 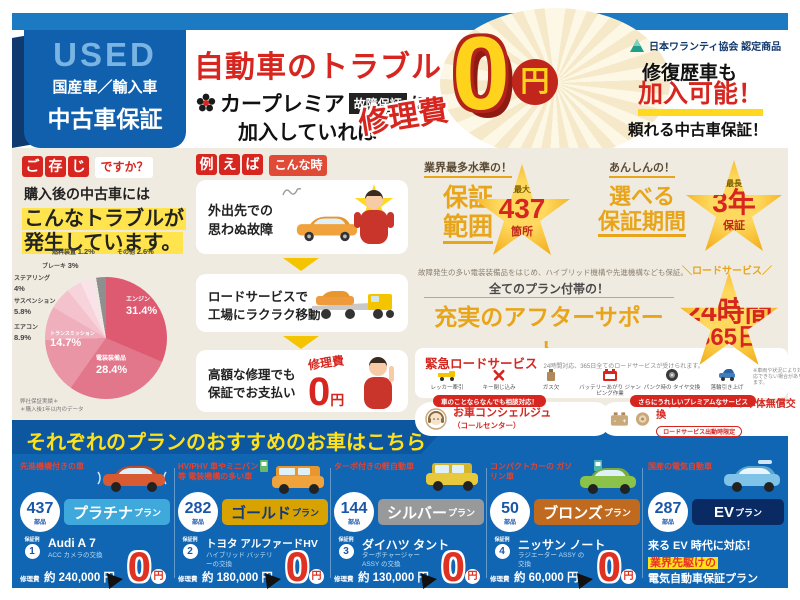 I want to click on car-types-label: 国産車／輸入車, so click(x=105, y=87).